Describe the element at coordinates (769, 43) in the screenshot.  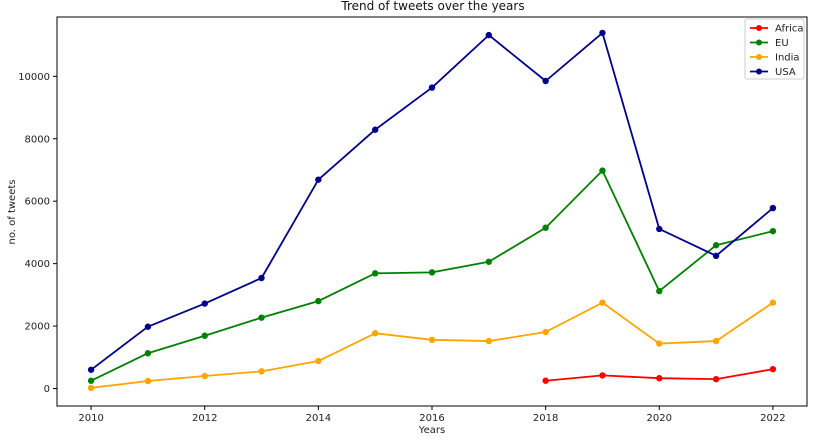
I see `legend-item-eu: EU` at that location.